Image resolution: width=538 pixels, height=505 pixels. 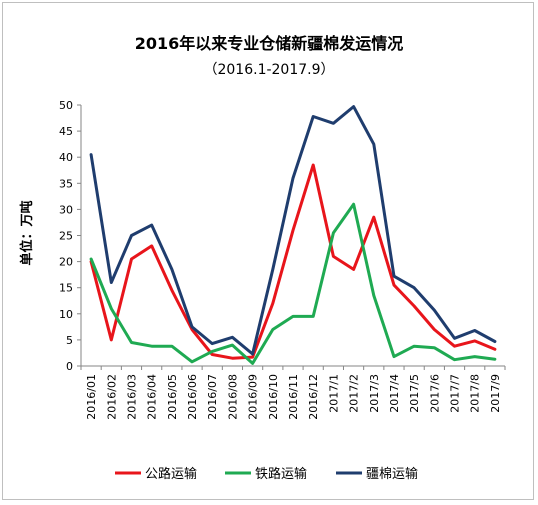 What do you see at coordinates (392, 474) in the screenshot?
I see `legend-label-3: 疆棉运输` at bounding box center [392, 474].